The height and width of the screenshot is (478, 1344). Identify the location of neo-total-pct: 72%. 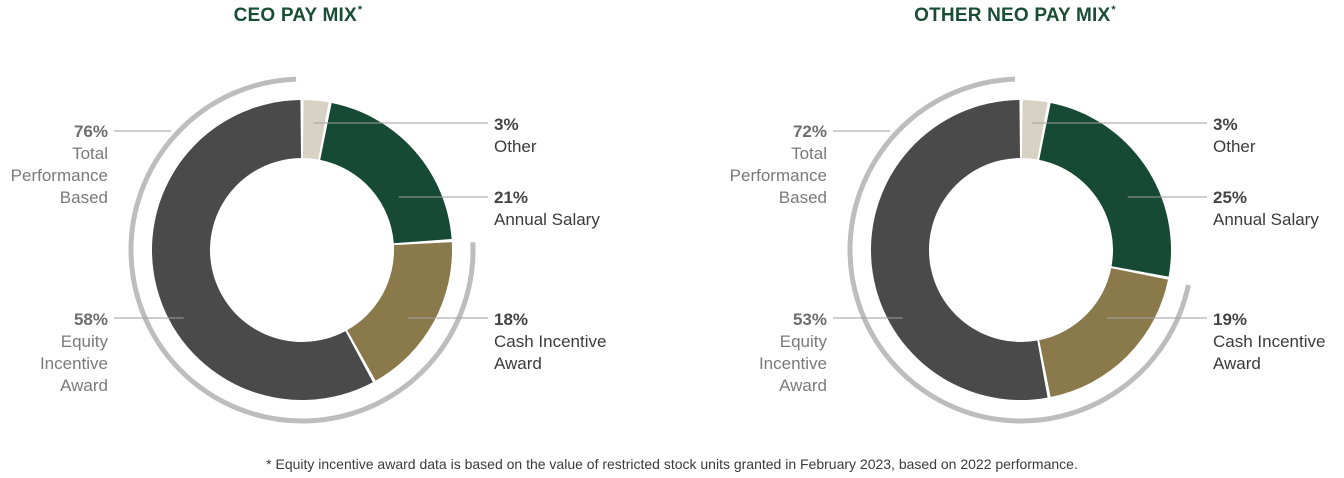
(809, 131).